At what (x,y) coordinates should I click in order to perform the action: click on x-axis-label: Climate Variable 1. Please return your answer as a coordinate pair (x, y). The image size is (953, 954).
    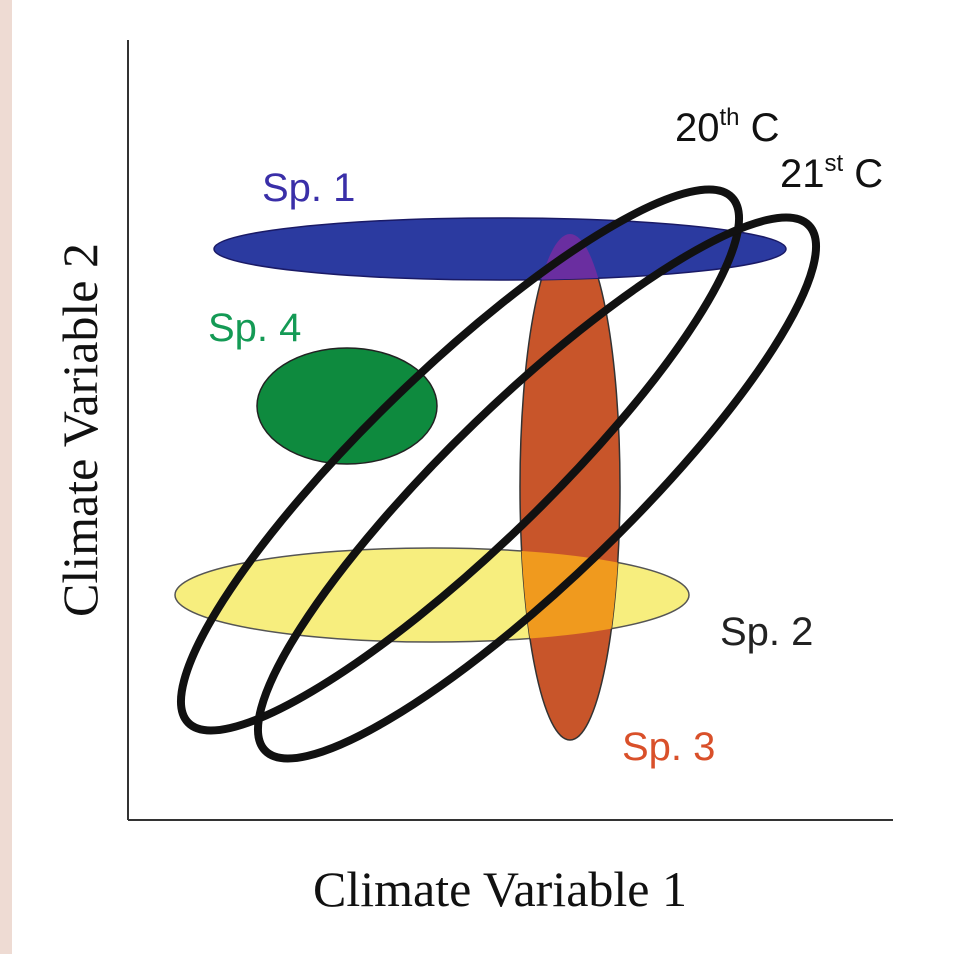
    Looking at the image, I should click on (500, 889).